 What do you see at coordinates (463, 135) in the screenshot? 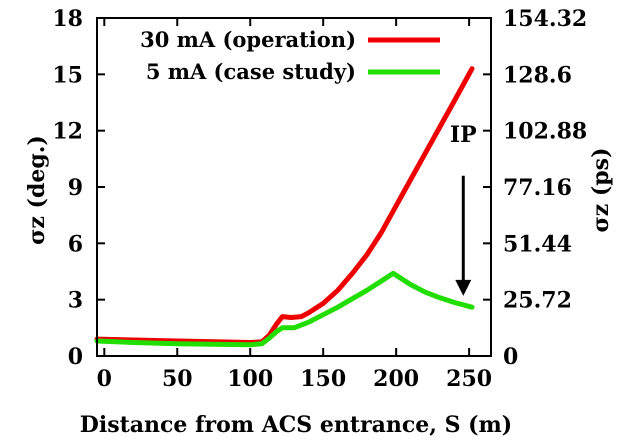
I see `annotation-label: IP` at bounding box center [463, 135].